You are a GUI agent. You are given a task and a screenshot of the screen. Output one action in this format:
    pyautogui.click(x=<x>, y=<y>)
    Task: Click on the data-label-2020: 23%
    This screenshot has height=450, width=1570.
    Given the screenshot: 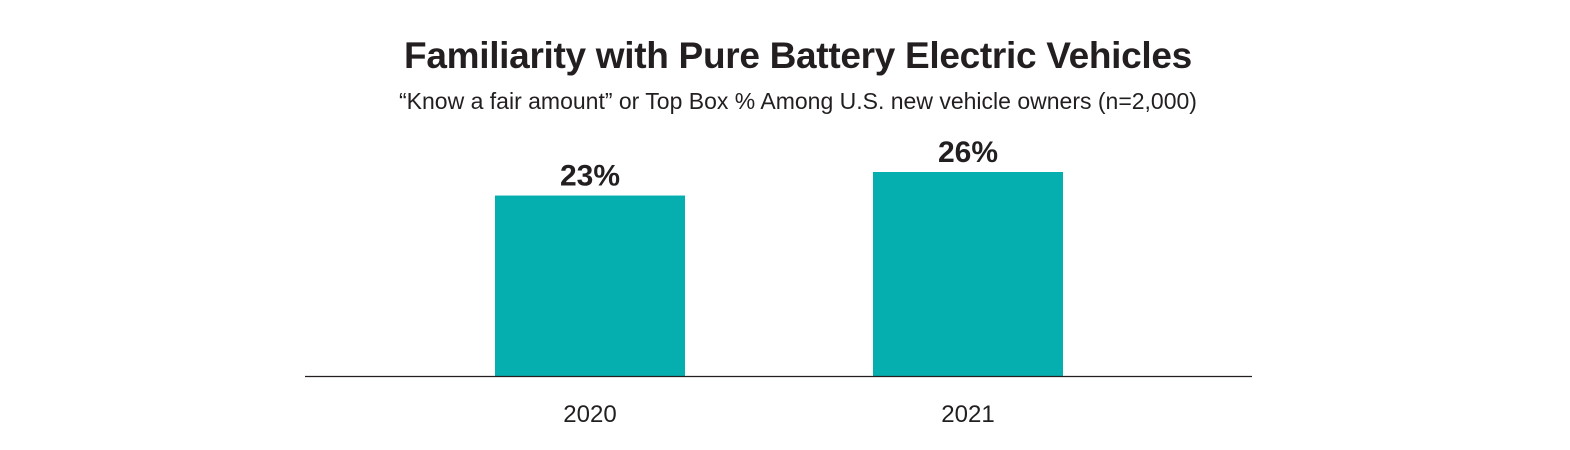 What is the action you would take?
    pyautogui.click(x=590, y=176)
    